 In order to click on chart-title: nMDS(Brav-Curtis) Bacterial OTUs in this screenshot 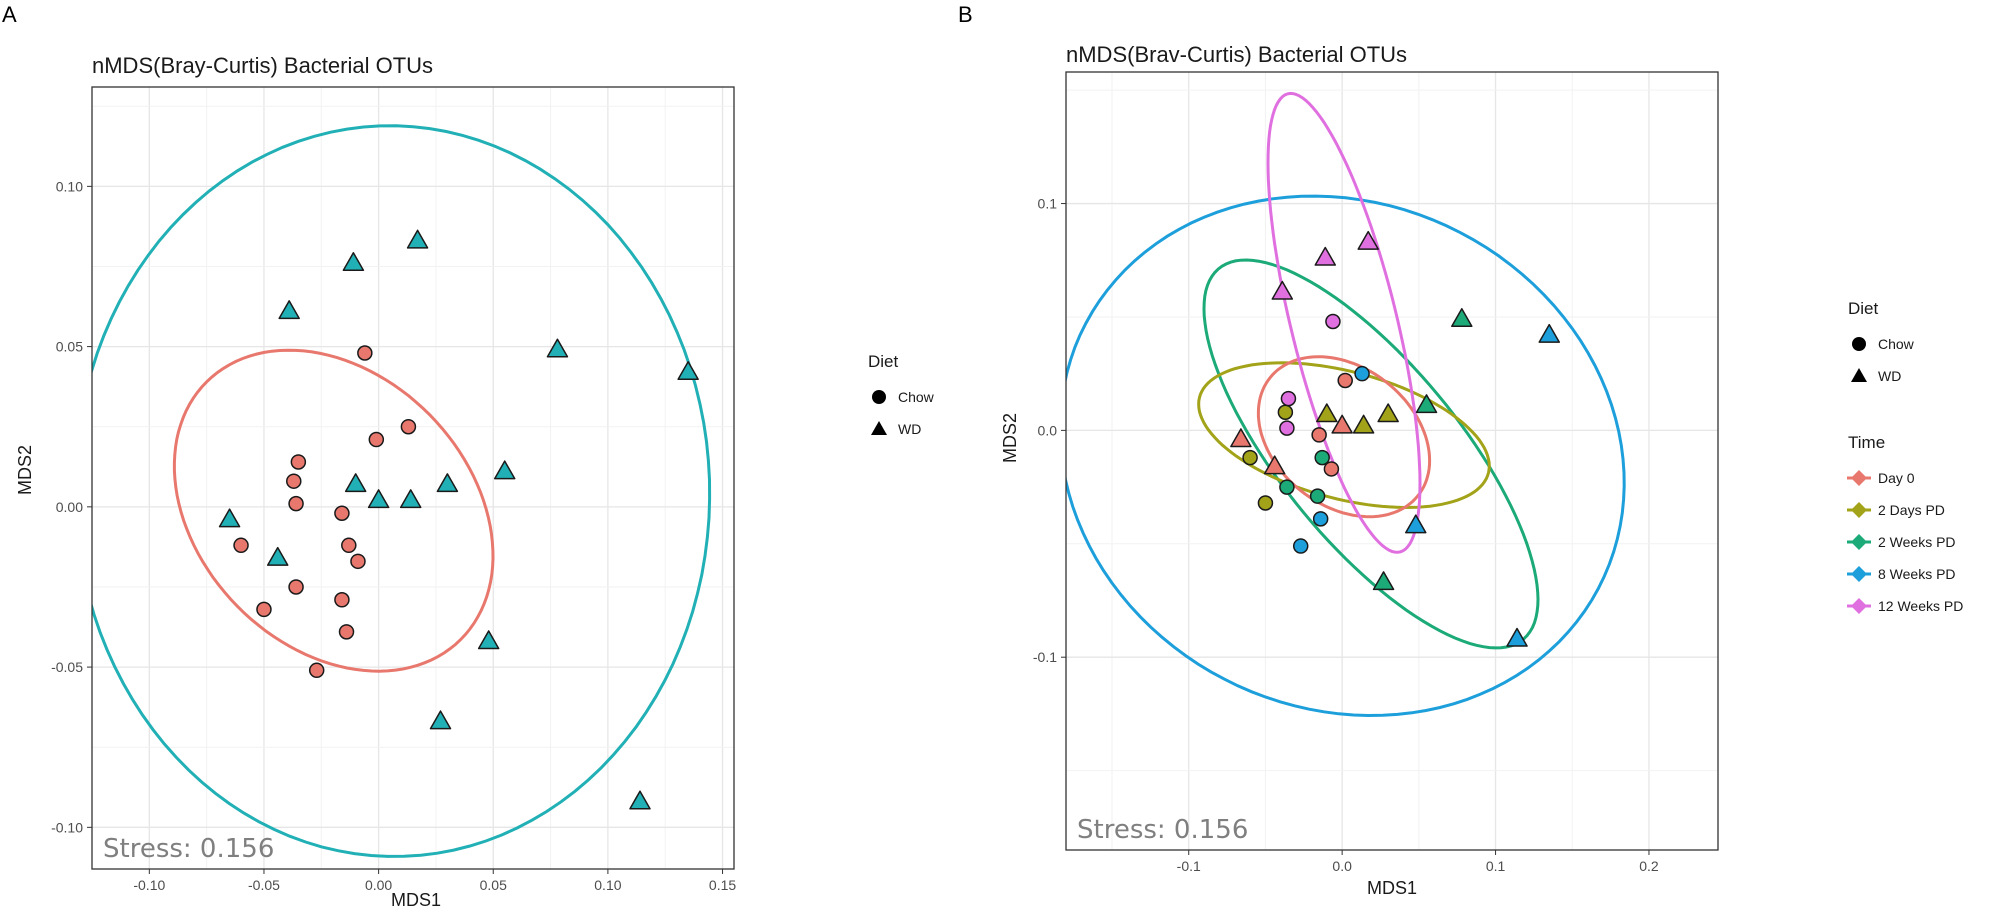, I will do `click(1236, 54)`.